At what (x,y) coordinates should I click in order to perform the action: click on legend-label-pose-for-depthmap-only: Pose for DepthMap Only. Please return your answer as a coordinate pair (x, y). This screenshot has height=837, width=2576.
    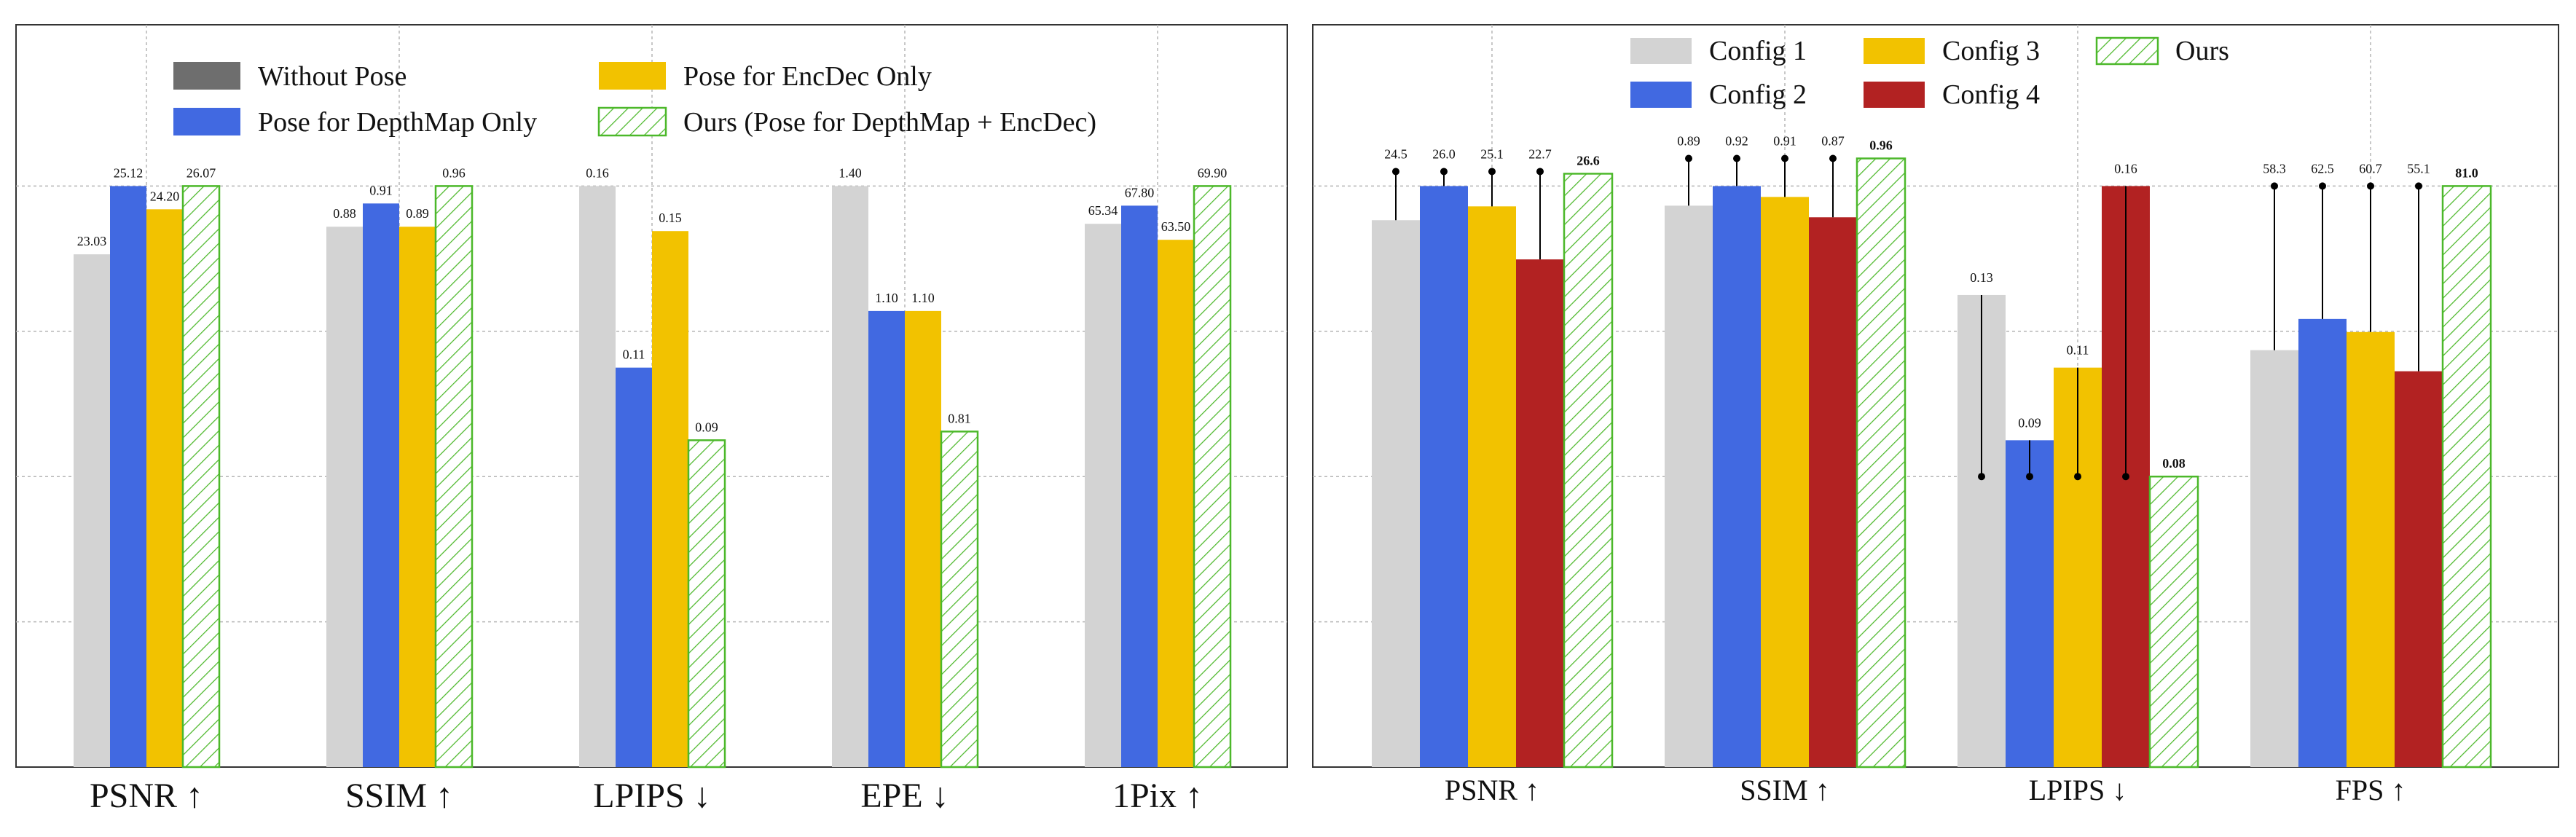
    Looking at the image, I should click on (397, 122).